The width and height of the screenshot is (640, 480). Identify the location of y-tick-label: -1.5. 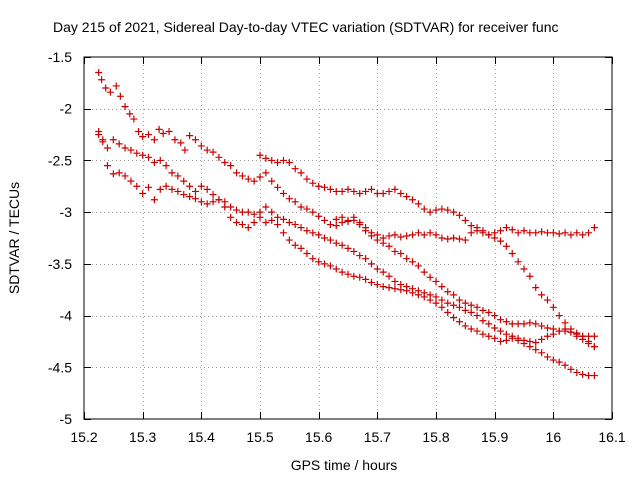
(60, 57).